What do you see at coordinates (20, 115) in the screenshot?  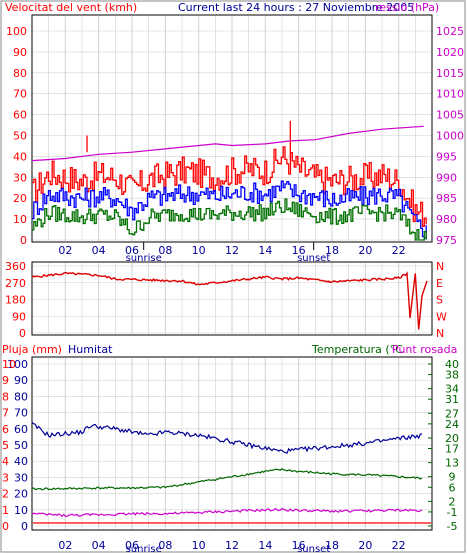 I see `wind-tick-label: 60` at bounding box center [20, 115].